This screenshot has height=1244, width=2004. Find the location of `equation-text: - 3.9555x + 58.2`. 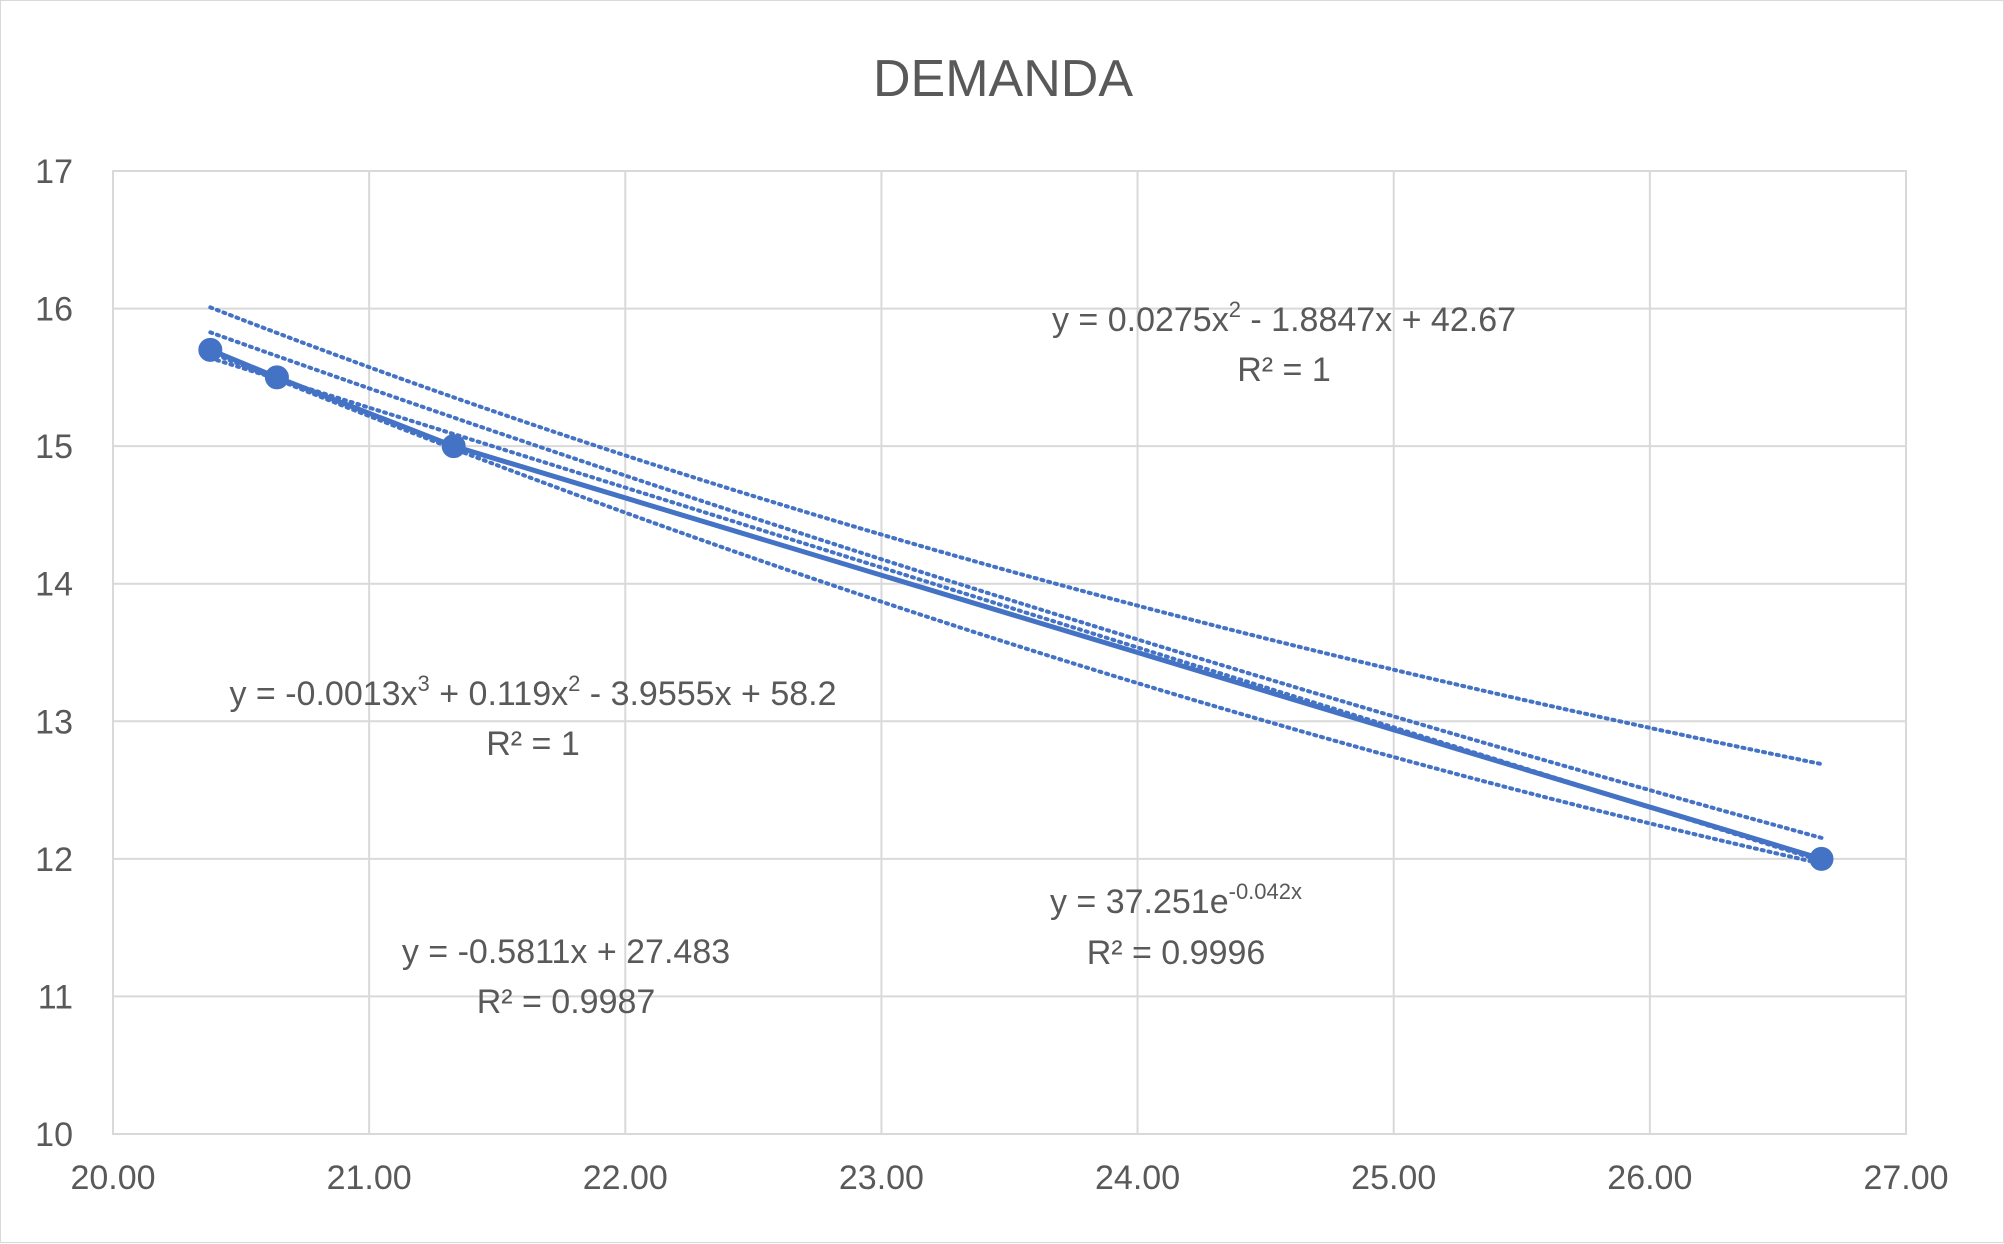

equation-text: - 3.9555x + 58.2 is located at coordinates (708, 694).